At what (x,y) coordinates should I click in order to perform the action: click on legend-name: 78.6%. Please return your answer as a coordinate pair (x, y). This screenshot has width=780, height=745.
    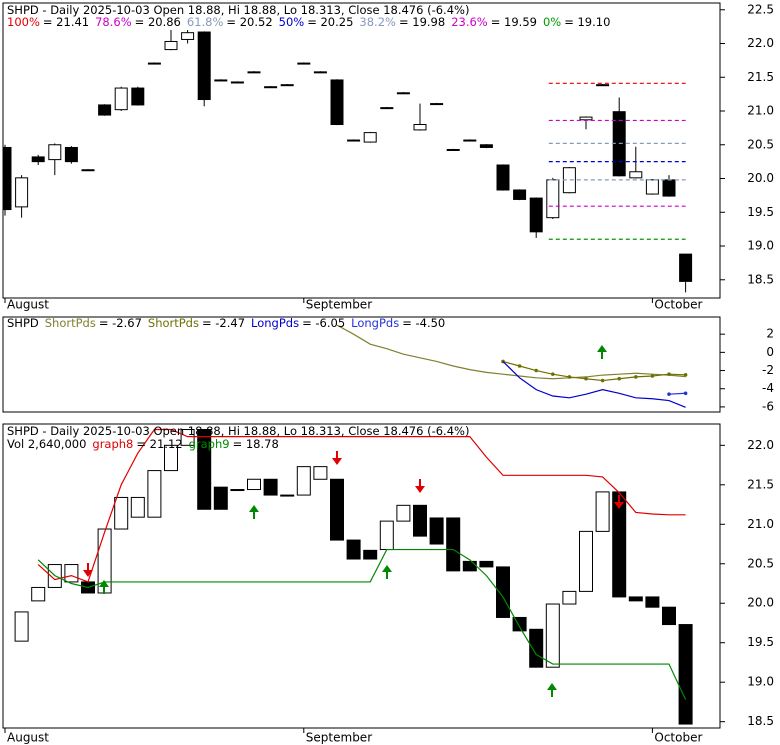
    Looking at the image, I should click on (113, 22).